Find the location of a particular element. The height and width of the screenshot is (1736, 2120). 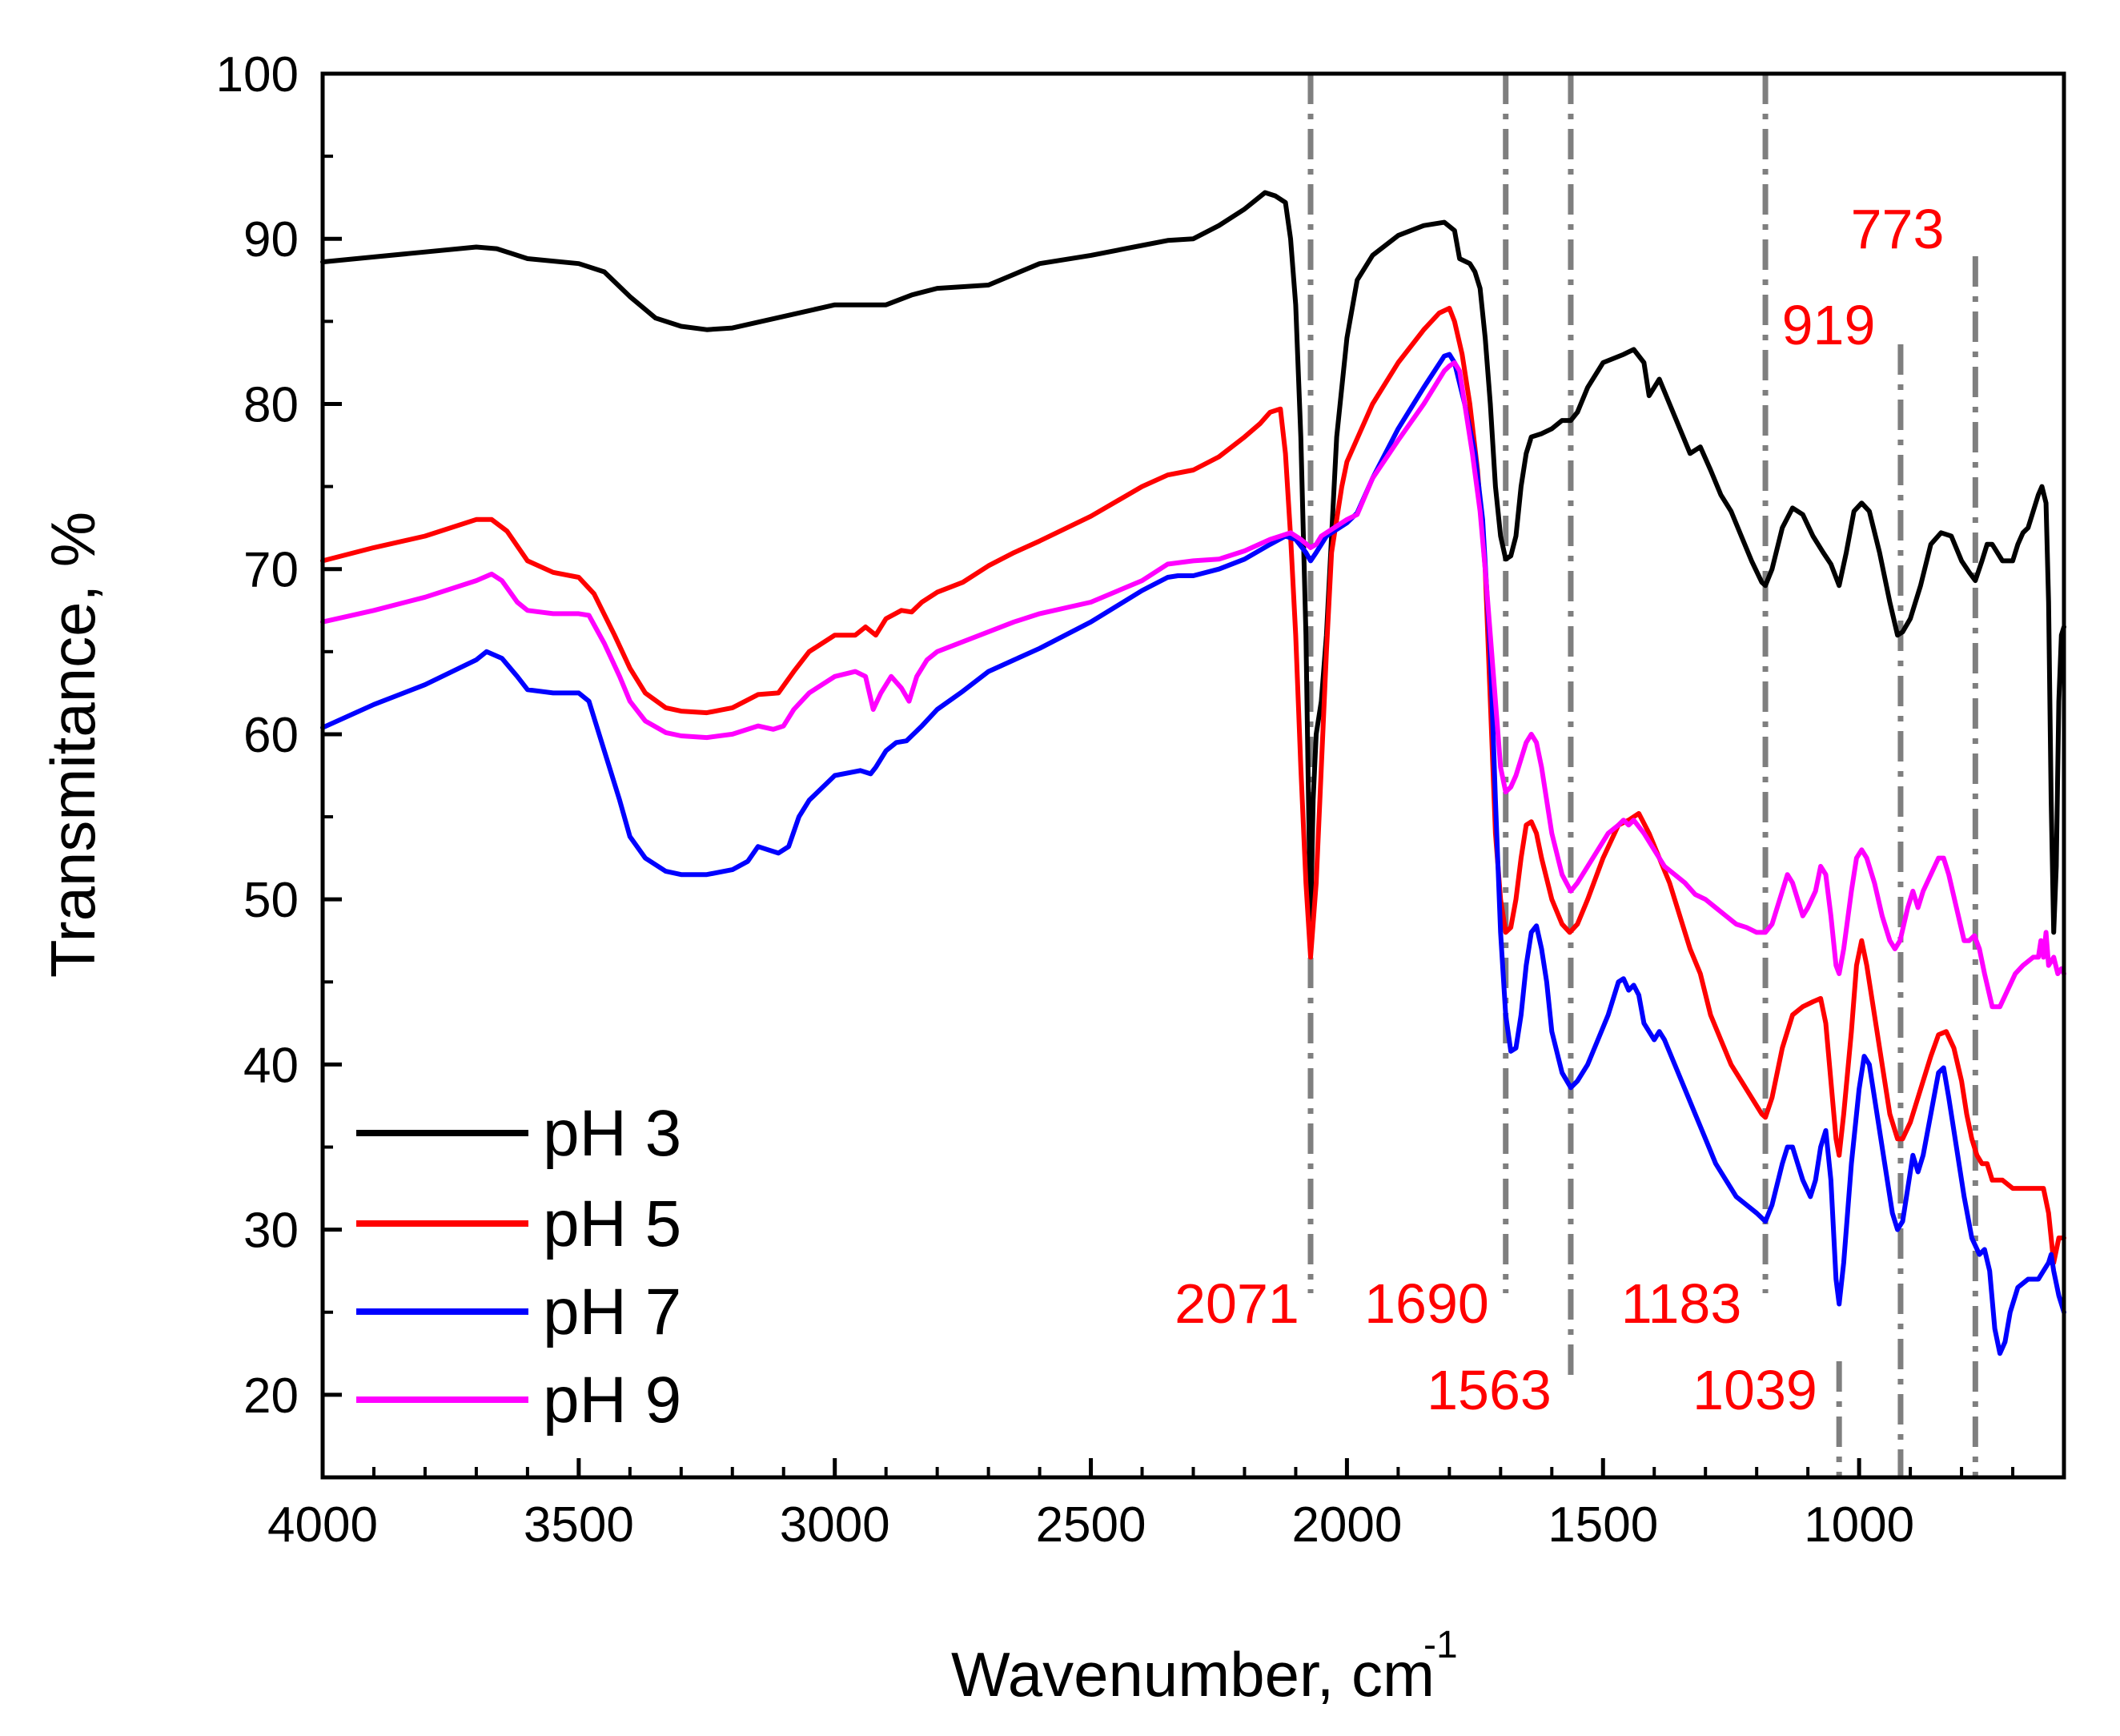

y-tick-label: 60 is located at coordinates (271, 736).